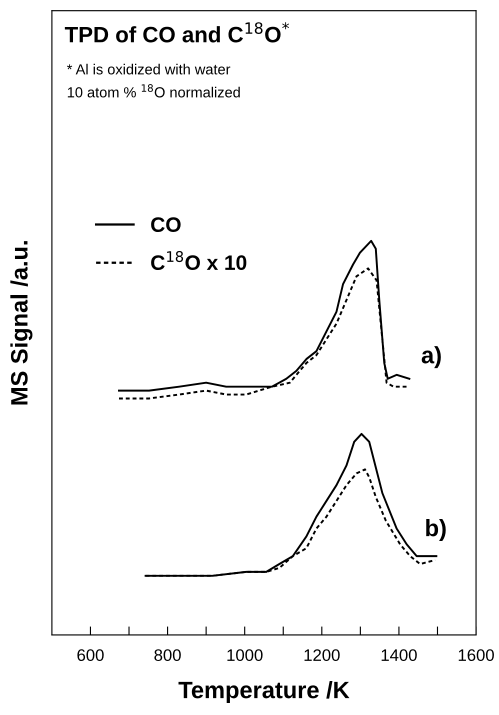  What do you see at coordinates (431, 357) in the screenshot?
I see `annotation: a)` at bounding box center [431, 357].